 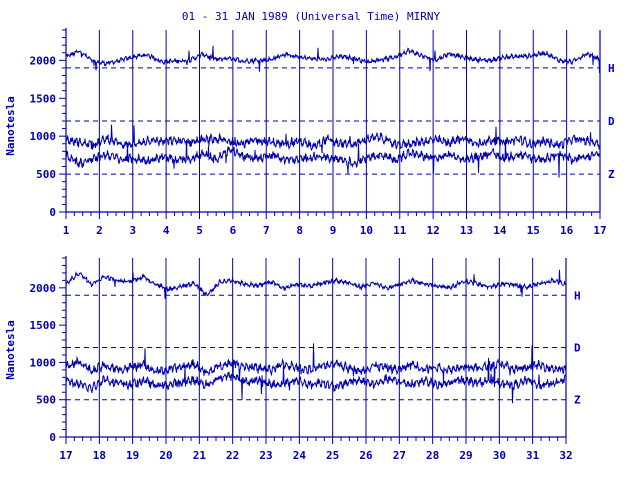 What do you see at coordinates (265, 455) in the screenshot?
I see `x-tick-label: 23` at bounding box center [265, 455].